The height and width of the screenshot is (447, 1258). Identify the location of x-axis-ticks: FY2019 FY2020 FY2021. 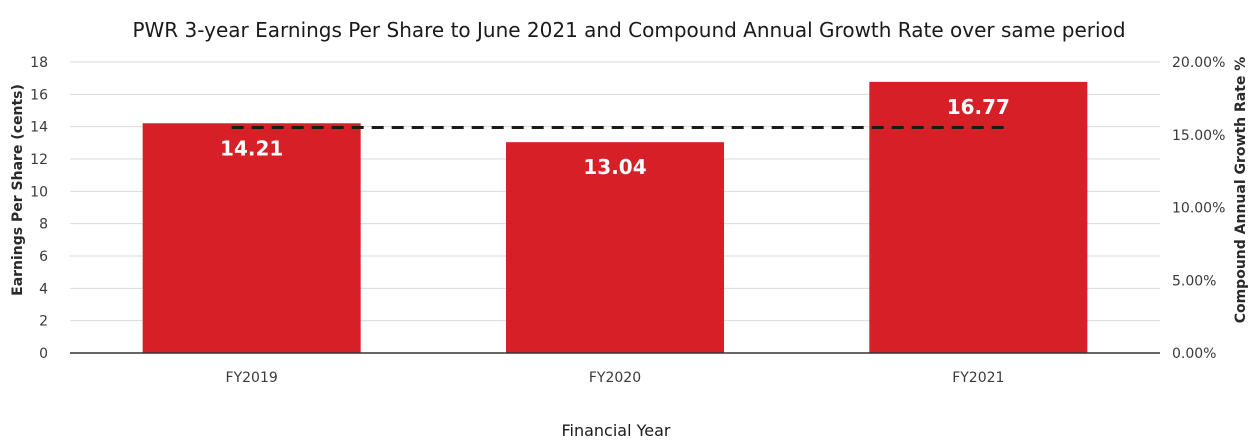
(615, 378).